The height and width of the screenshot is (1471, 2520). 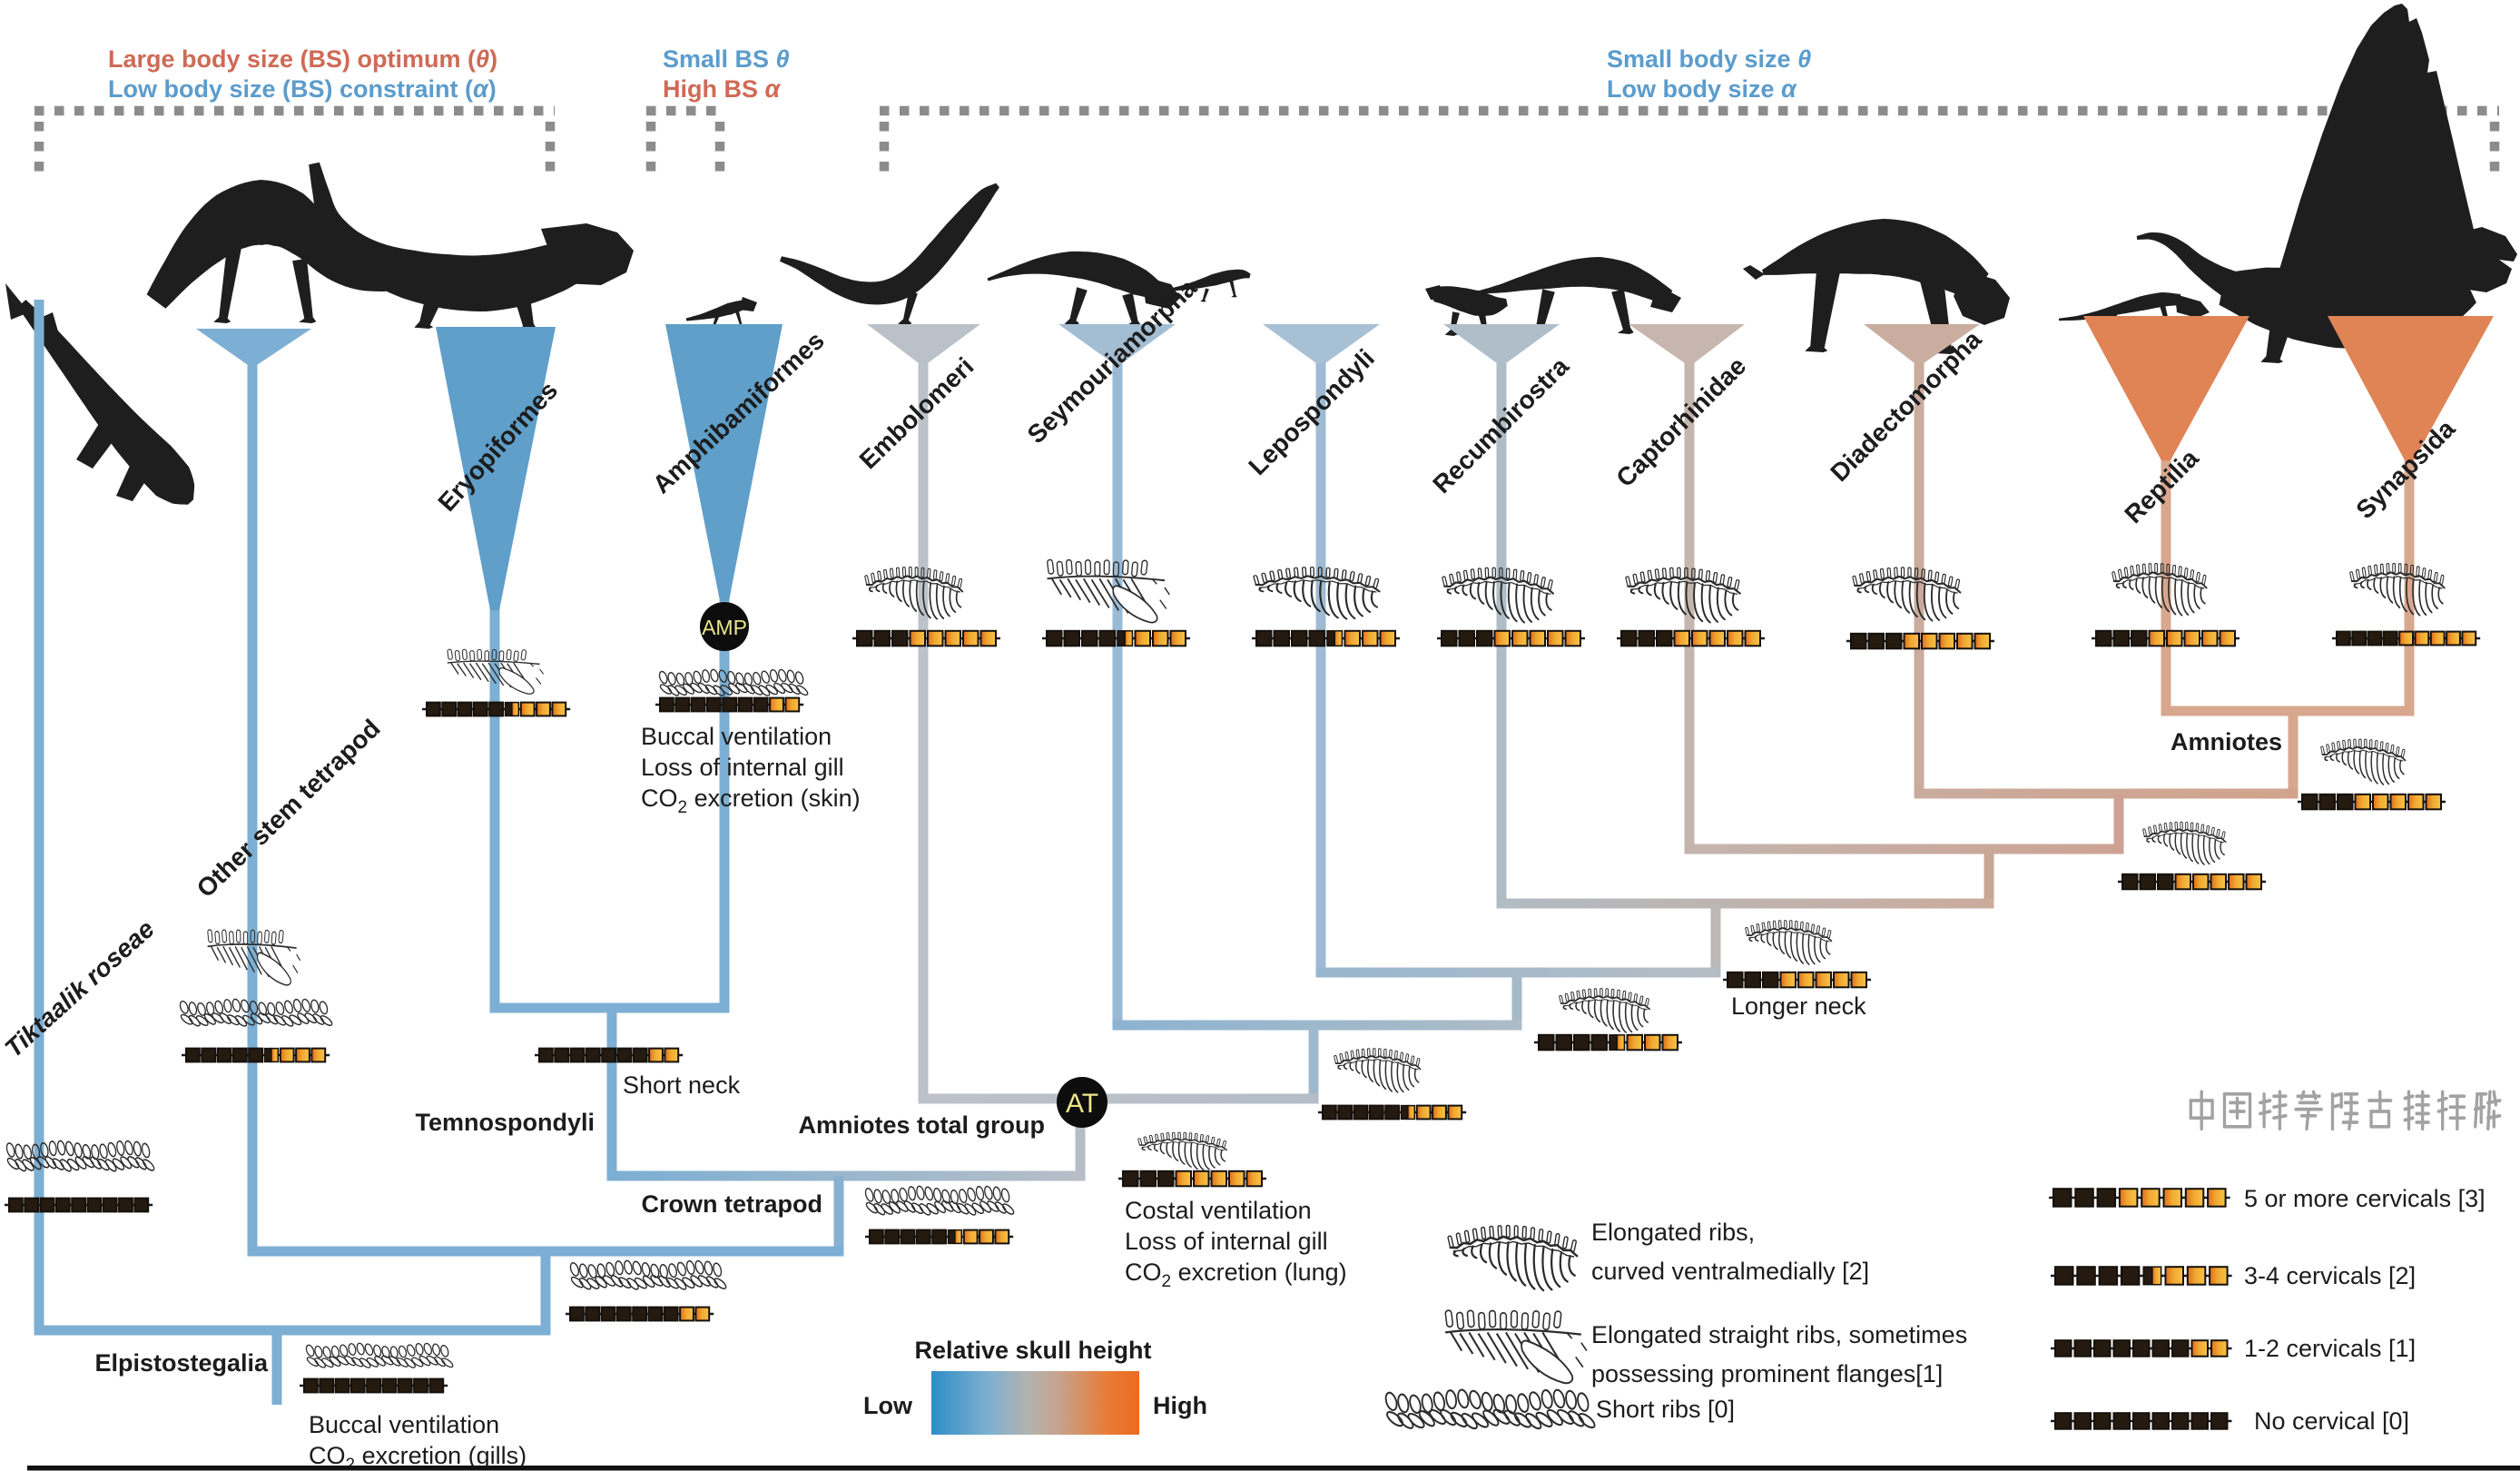 What do you see at coordinates (1666, 1409) in the screenshot?
I see `svg-text: Short ribs [0]` at bounding box center [1666, 1409].